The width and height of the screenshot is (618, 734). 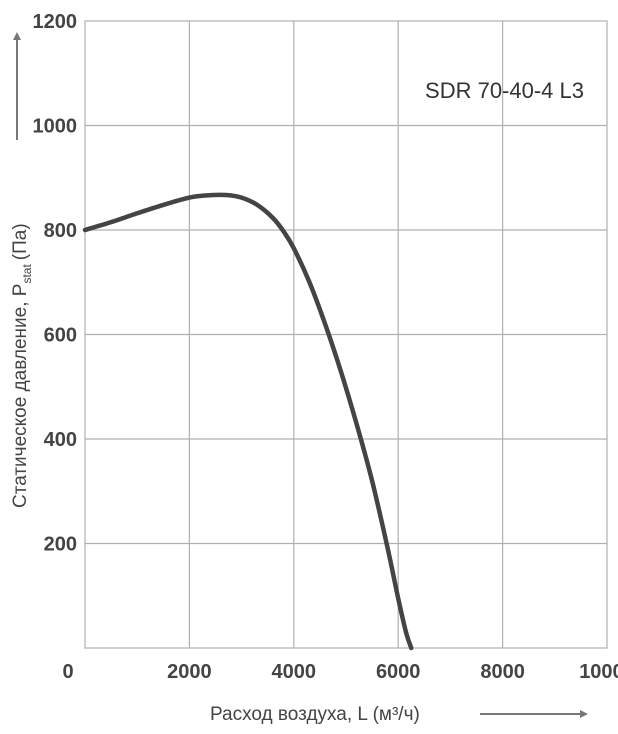 I want to click on x-tick-label: 6000, so click(x=398, y=672).